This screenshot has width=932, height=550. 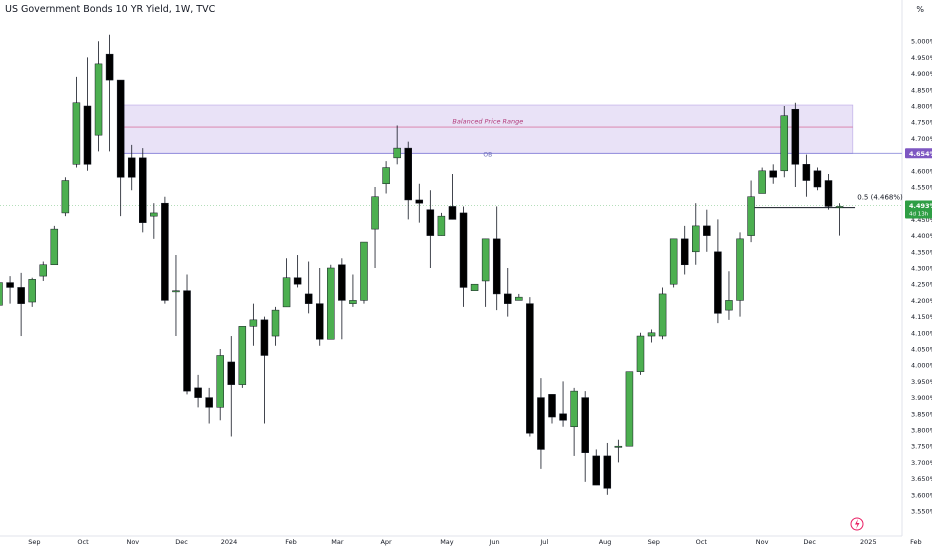 I want to click on y-tick-label: 3.900%, so click(x=921, y=398).